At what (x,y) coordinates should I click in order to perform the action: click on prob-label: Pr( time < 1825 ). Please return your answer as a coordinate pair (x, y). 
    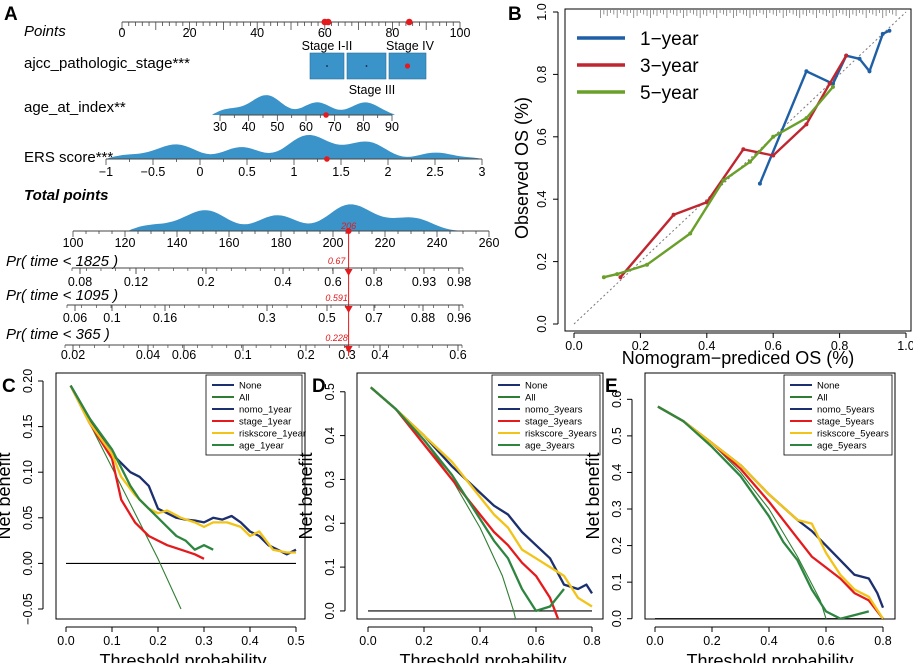
    Looking at the image, I should click on (62, 261).